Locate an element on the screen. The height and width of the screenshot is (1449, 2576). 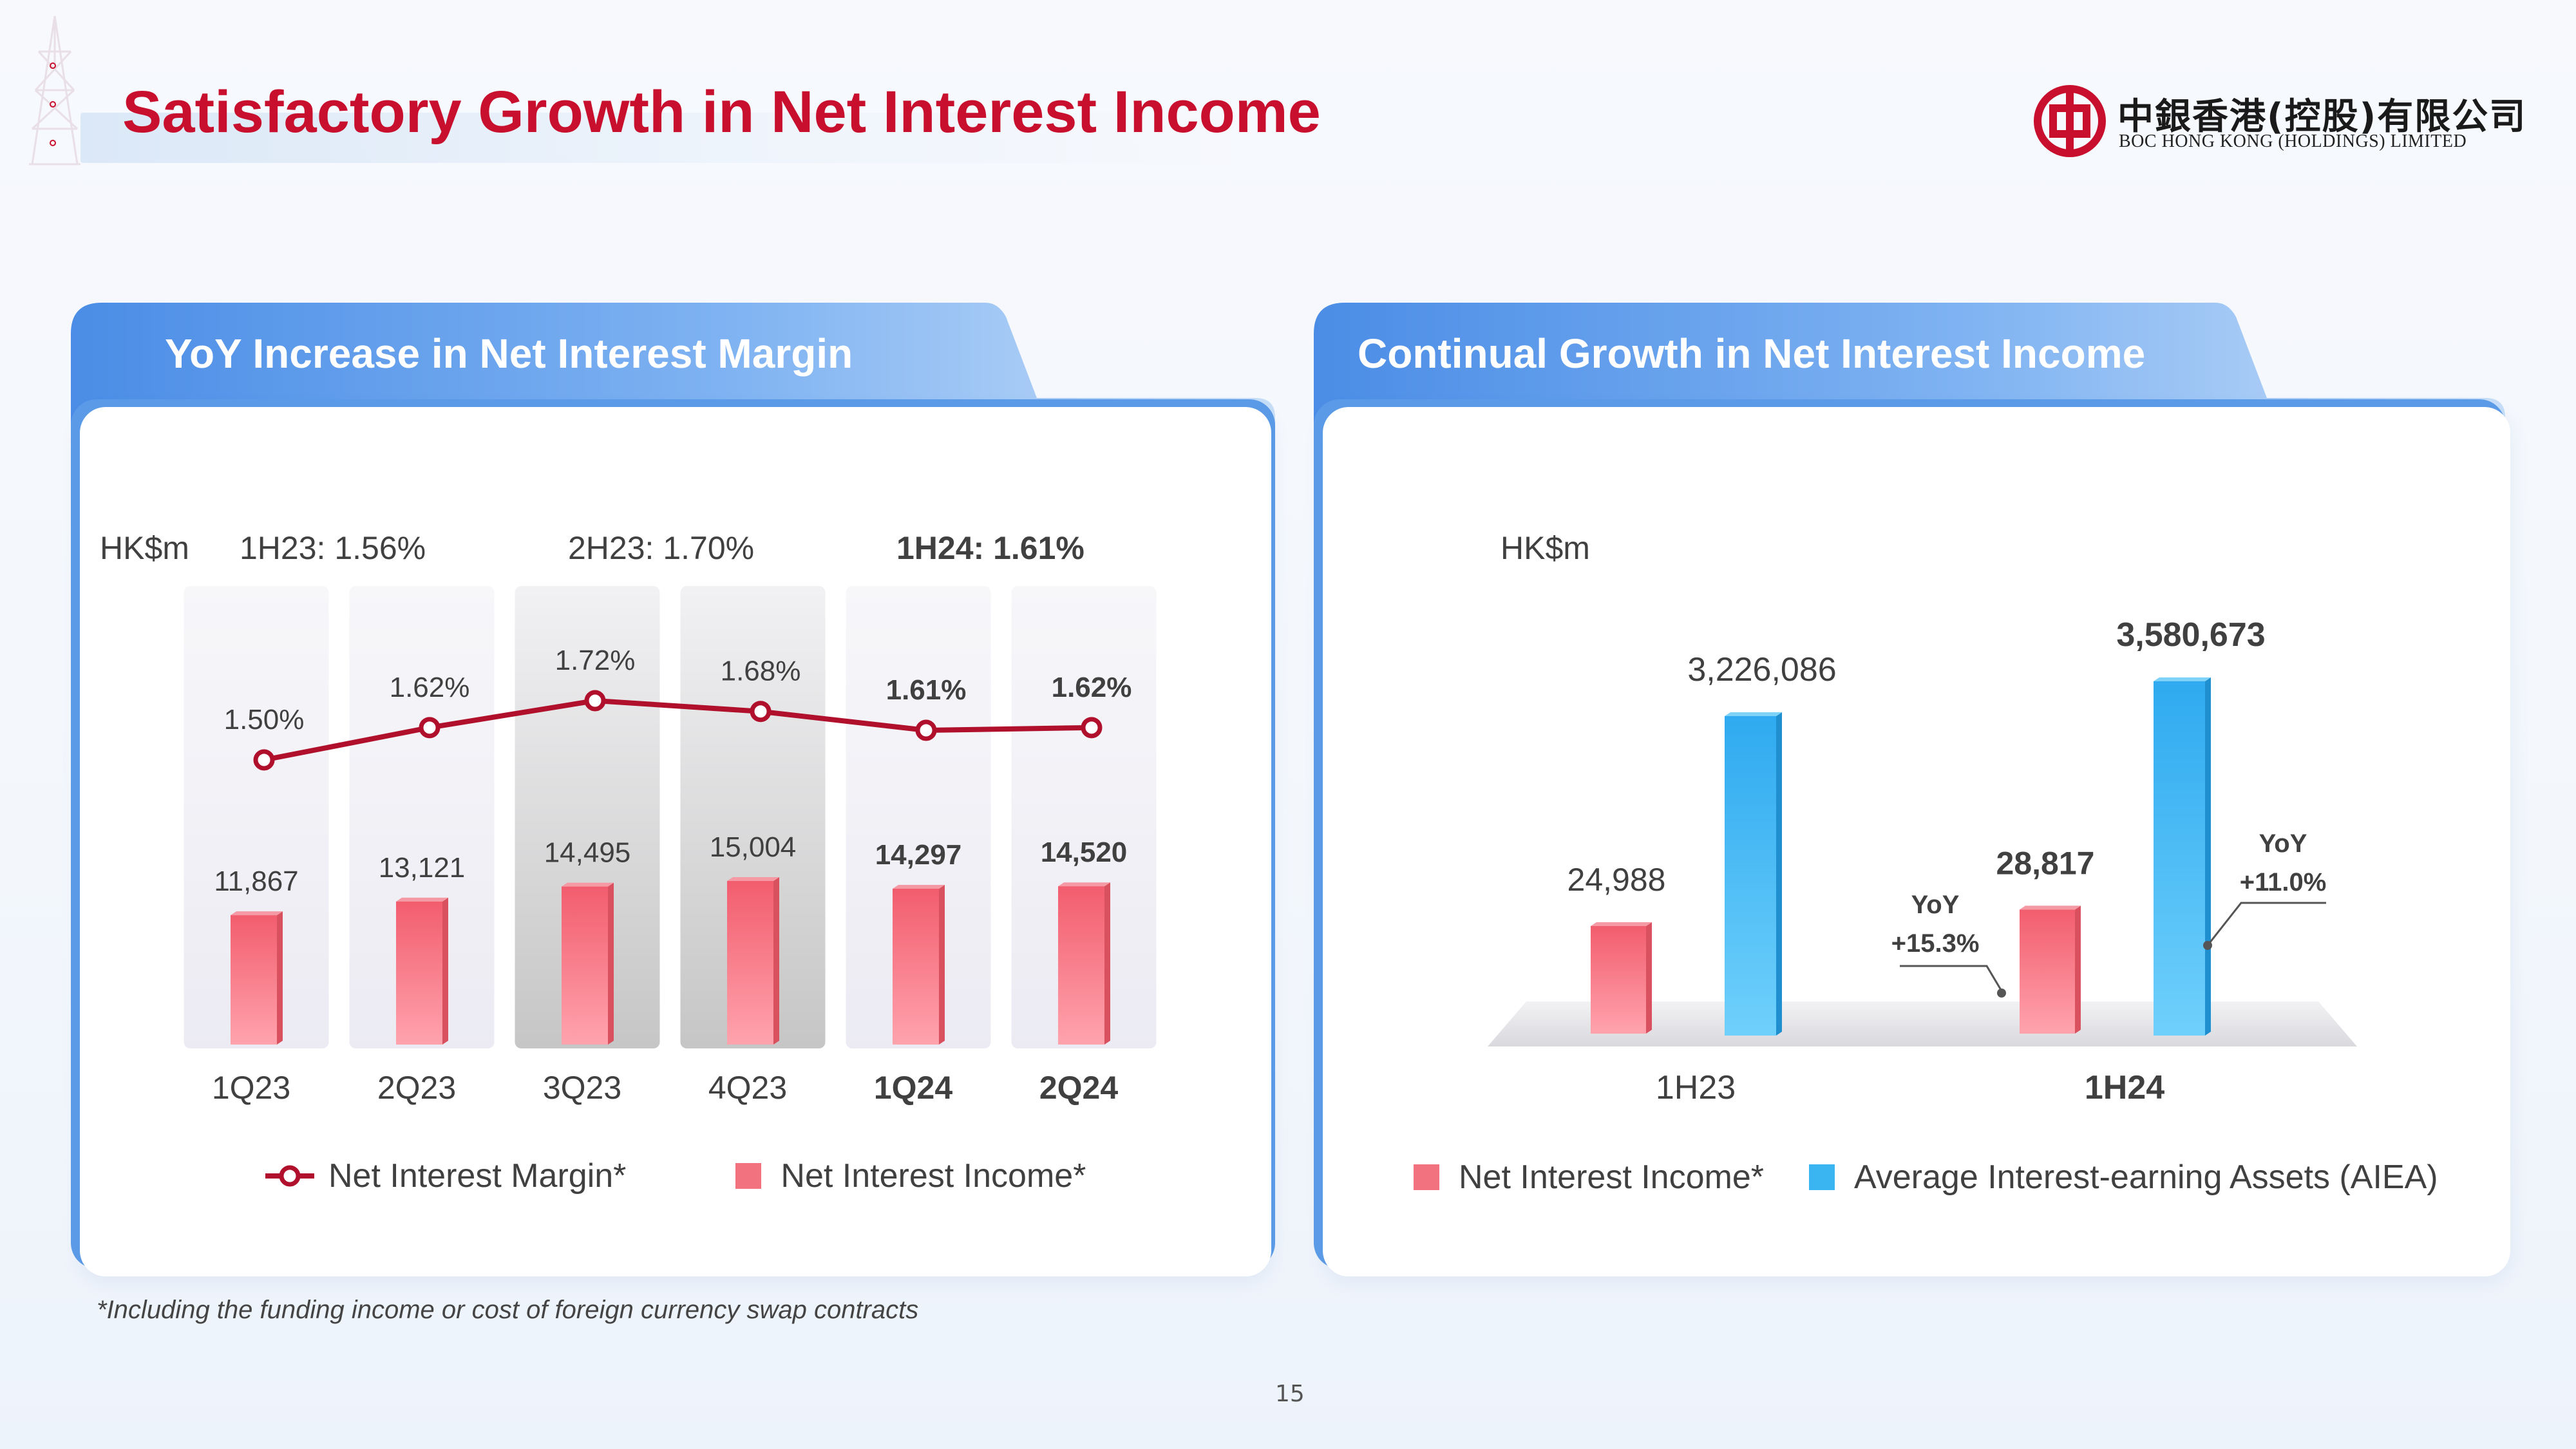
nii-label-1H24: 28,817 is located at coordinates (2045, 863).